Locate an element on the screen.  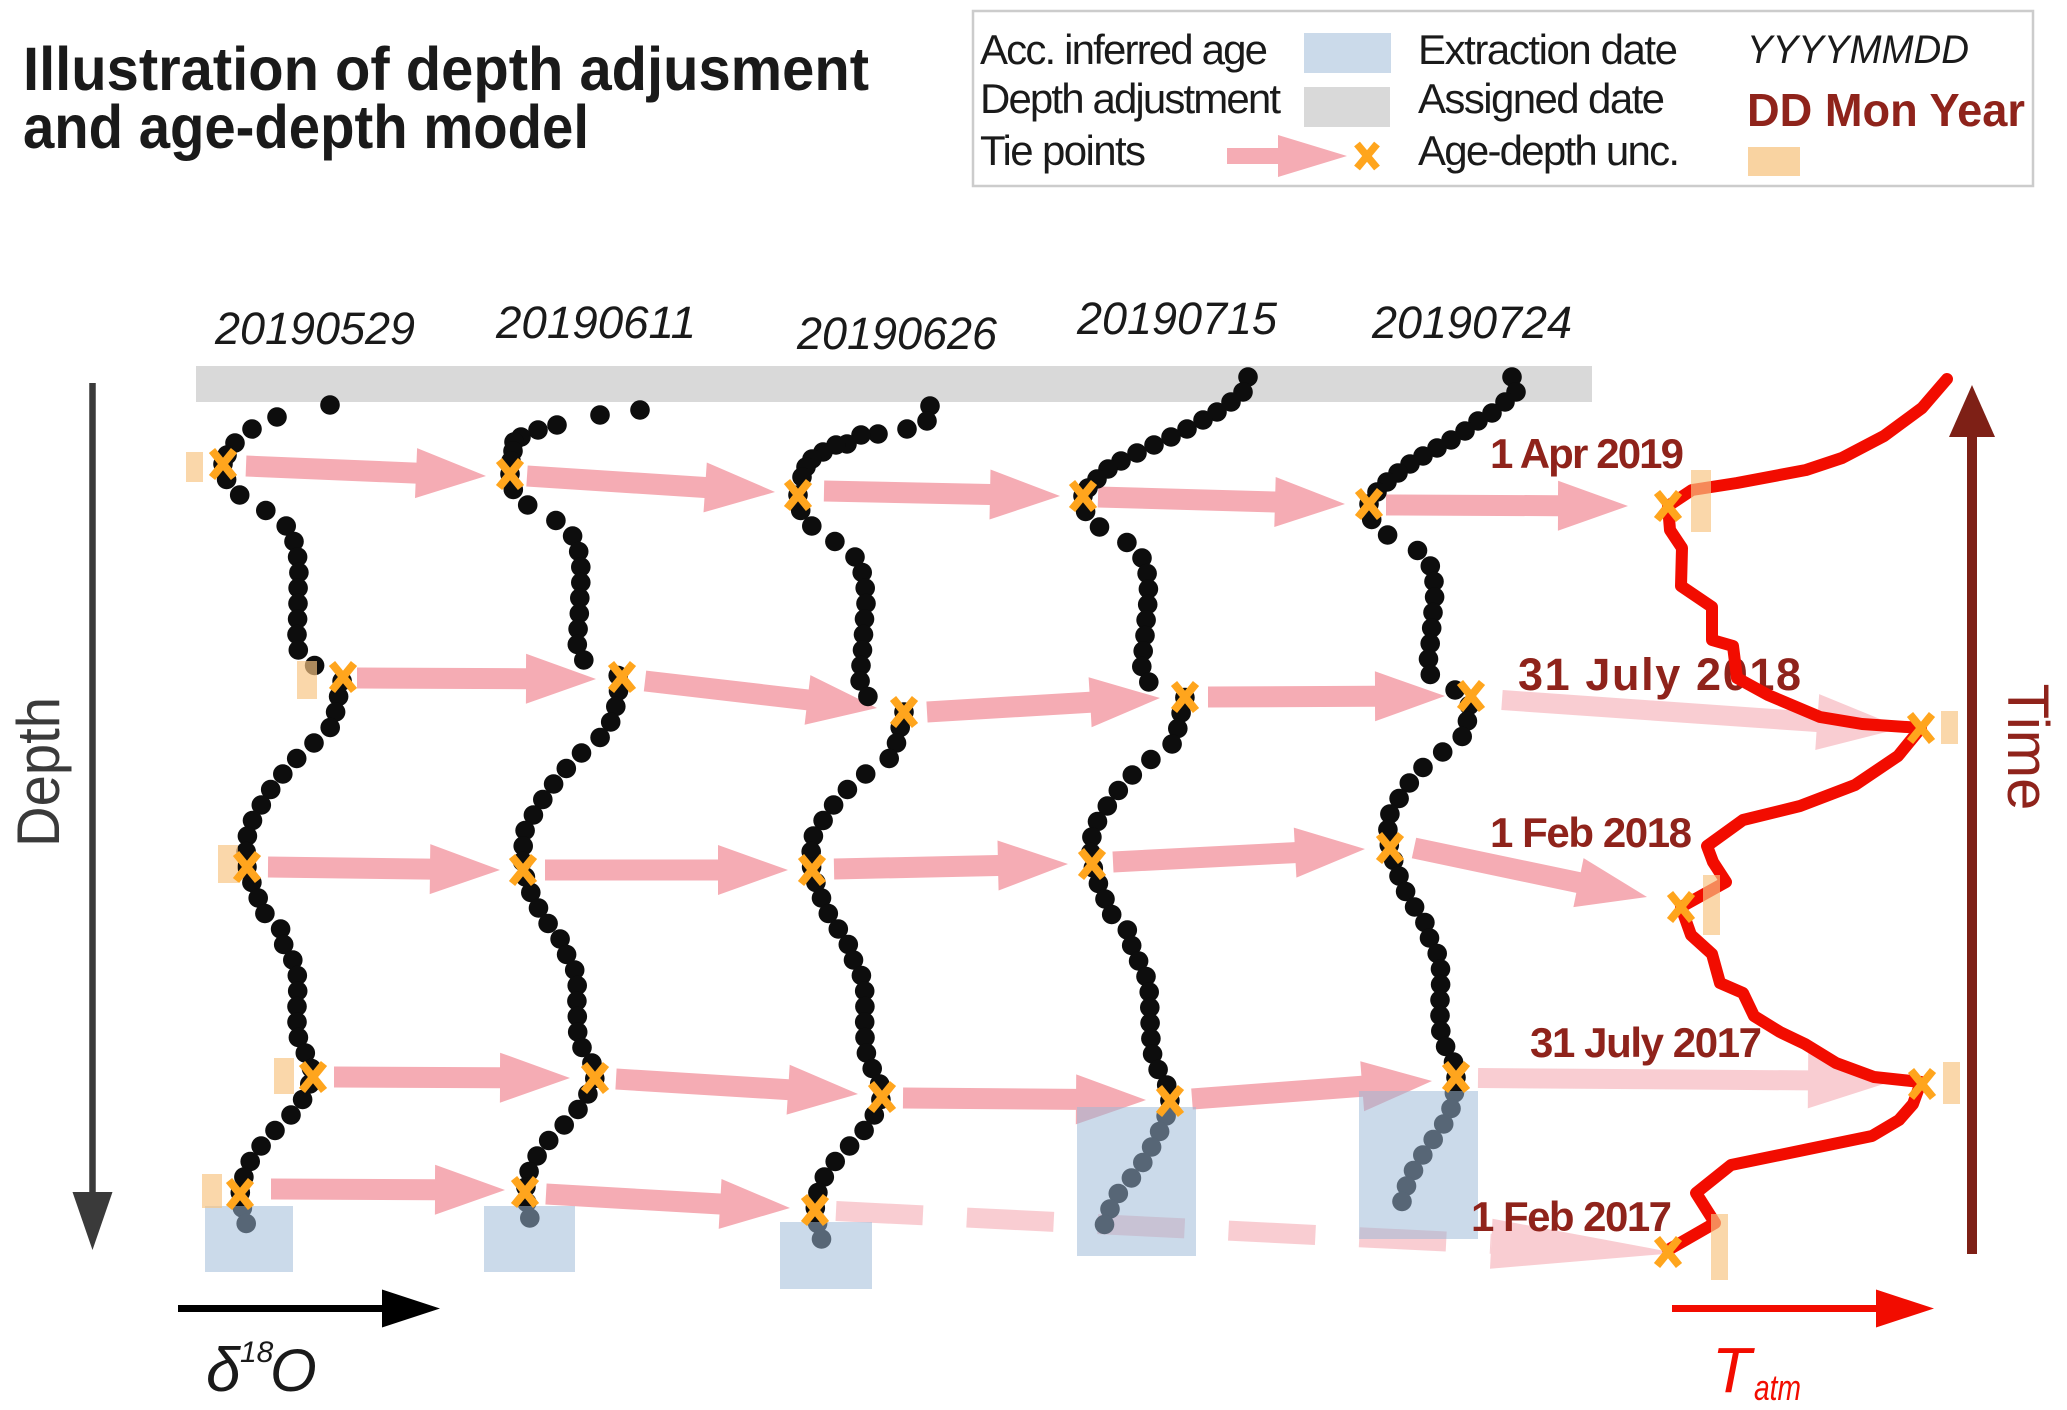
svg-text: 20190724 is located at coordinates (1471, 322).